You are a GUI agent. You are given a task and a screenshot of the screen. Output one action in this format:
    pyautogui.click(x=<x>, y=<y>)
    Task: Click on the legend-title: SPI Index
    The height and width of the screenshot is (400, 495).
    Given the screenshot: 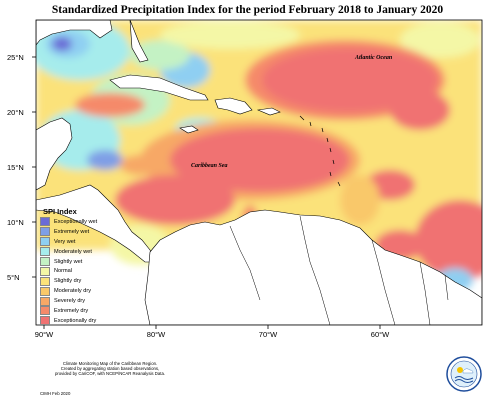 What is the action you would take?
    pyautogui.click(x=60, y=211)
    